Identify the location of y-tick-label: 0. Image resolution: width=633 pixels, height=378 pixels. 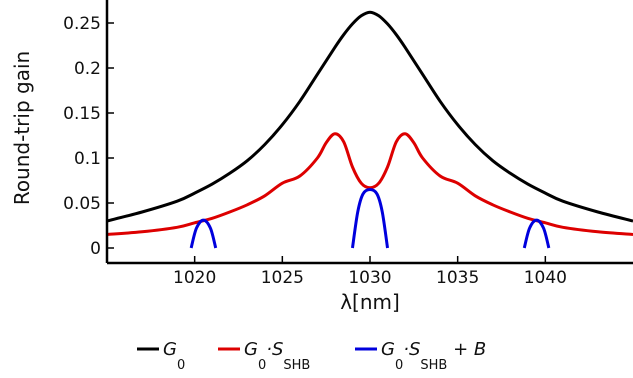
(95, 249).